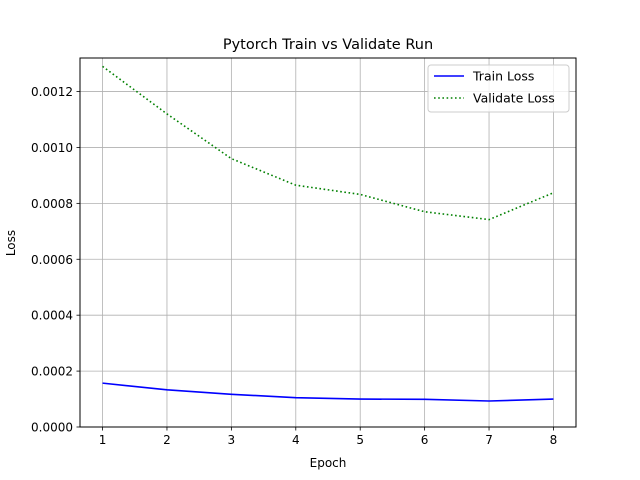 The width and height of the screenshot is (640, 480). Describe the element at coordinates (232, 440) in the screenshot. I see `x-tick-label: 3` at that location.